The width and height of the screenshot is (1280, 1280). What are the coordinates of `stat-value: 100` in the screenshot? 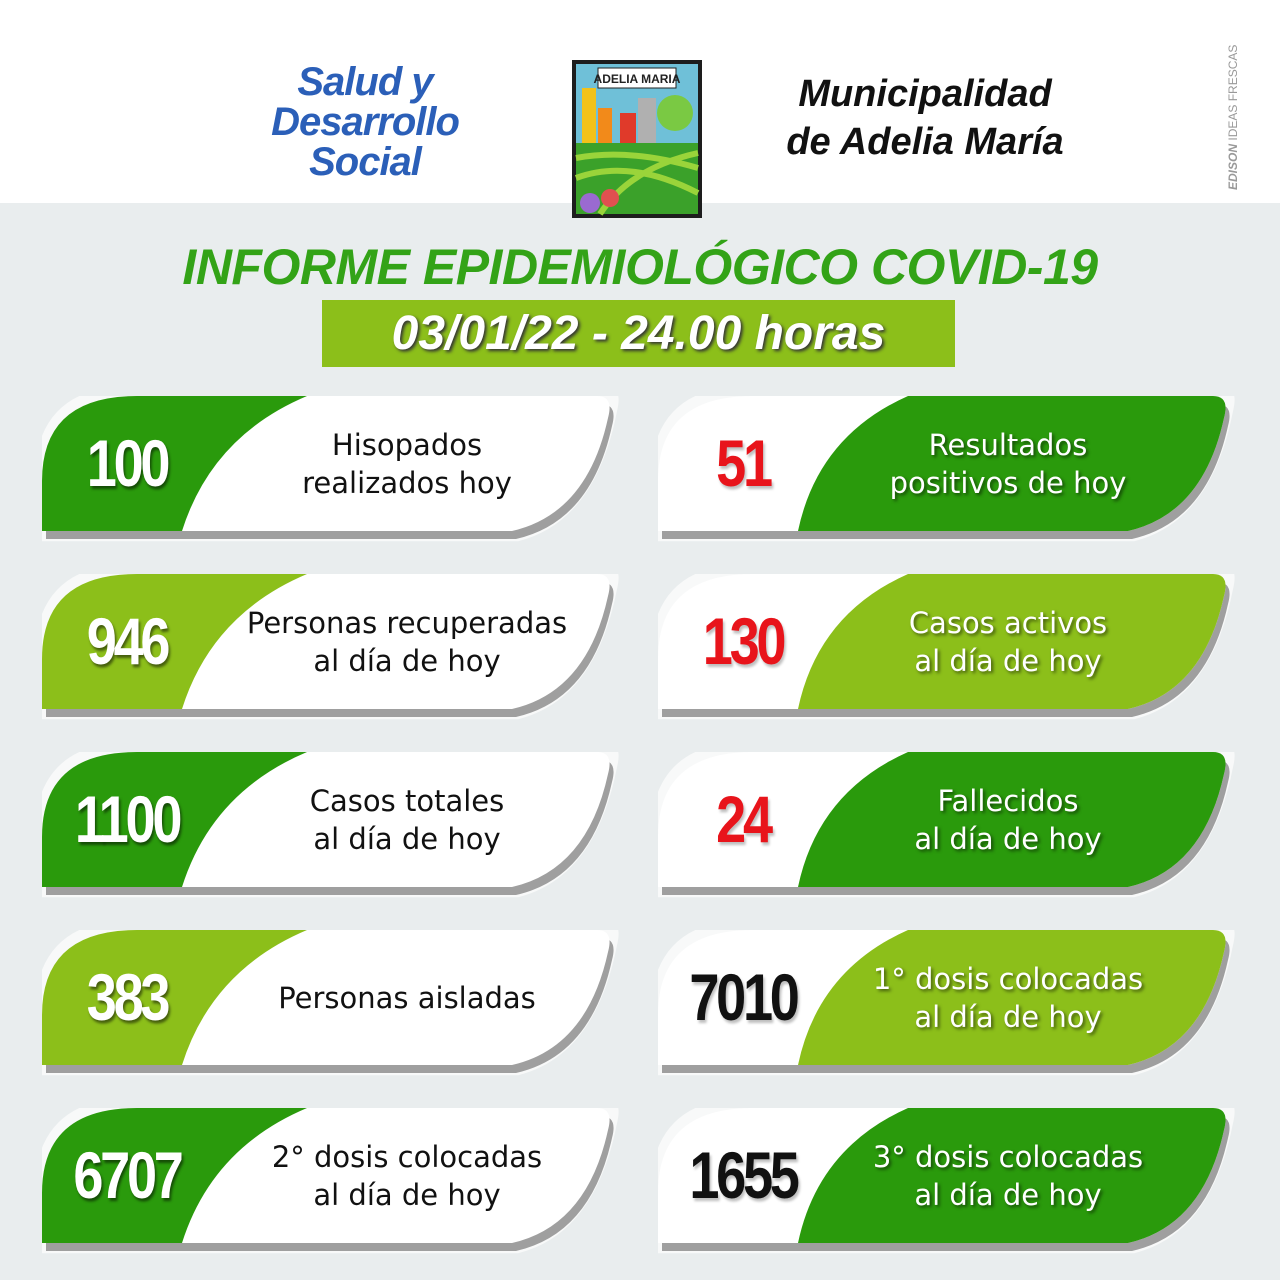 It's located at (128, 463).